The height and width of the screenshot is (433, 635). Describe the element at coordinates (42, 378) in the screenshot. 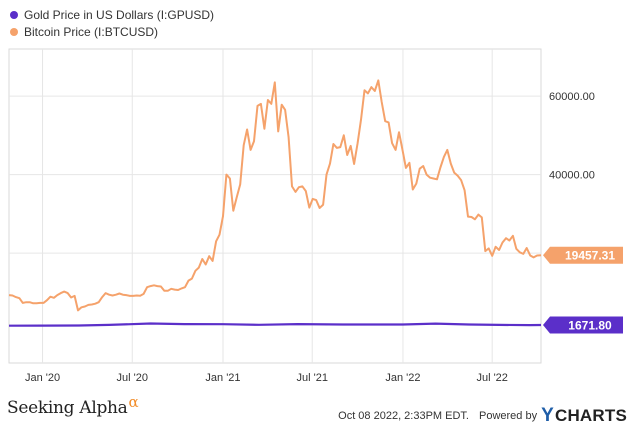

I see `x-tick-label: Jan '20` at that location.